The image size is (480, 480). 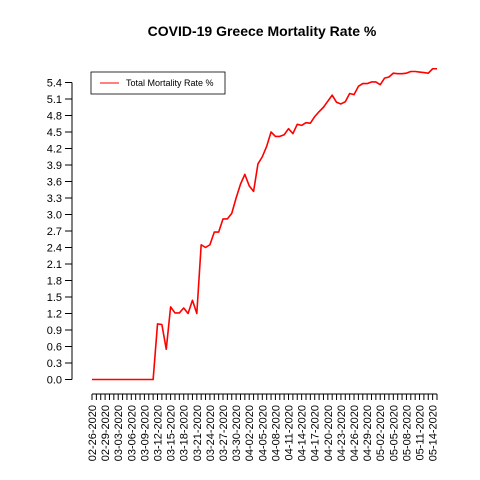 What do you see at coordinates (54, 117) in the screenshot?
I see `y-tick-label: 4.8` at bounding box center [54, 117].